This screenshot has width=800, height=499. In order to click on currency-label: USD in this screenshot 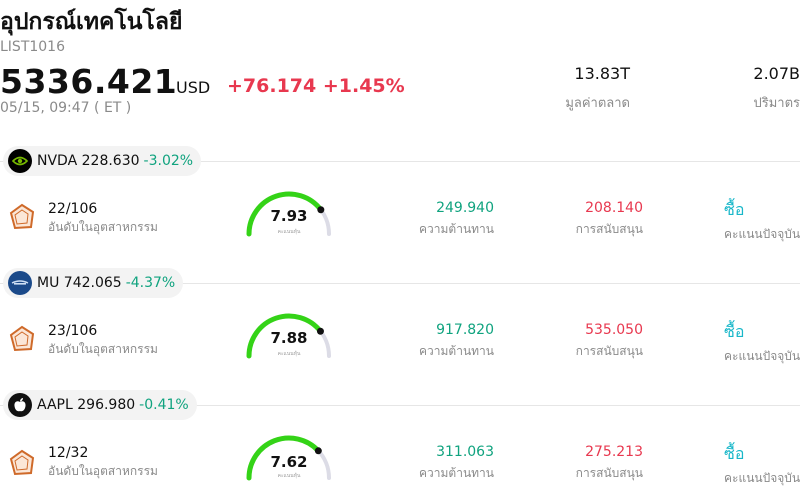, I will do `click(193, 87)`.